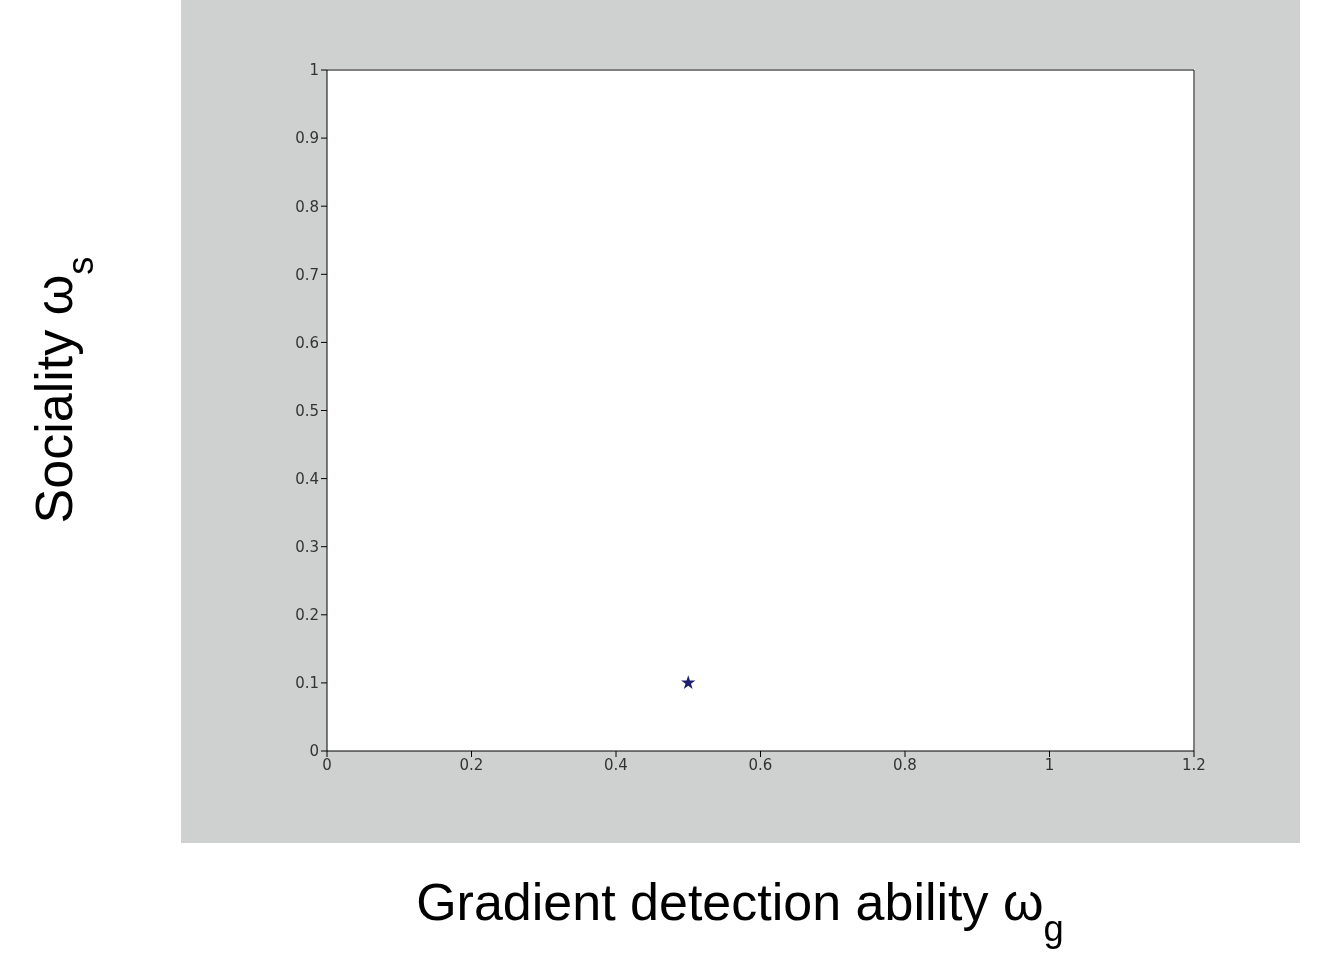 The width and height of the screenshot is (1318, 955). Describe the element at coordinates (905, 764) in the screenshot. I see `x-tick-label: 0.8` at that location.